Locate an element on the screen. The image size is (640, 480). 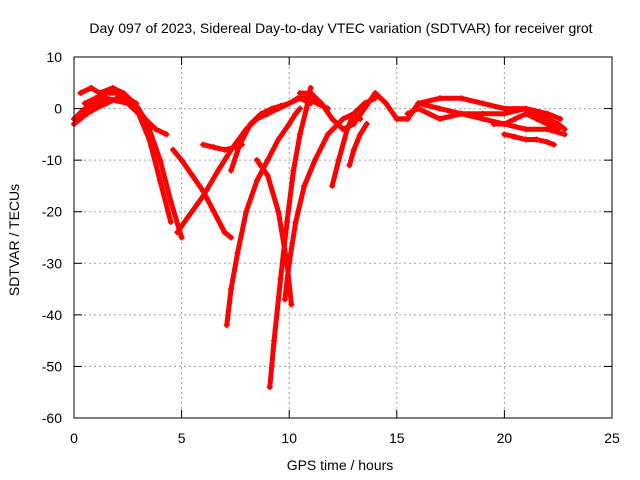
y-tick-label: -50 is located at coordinates (52, 366).